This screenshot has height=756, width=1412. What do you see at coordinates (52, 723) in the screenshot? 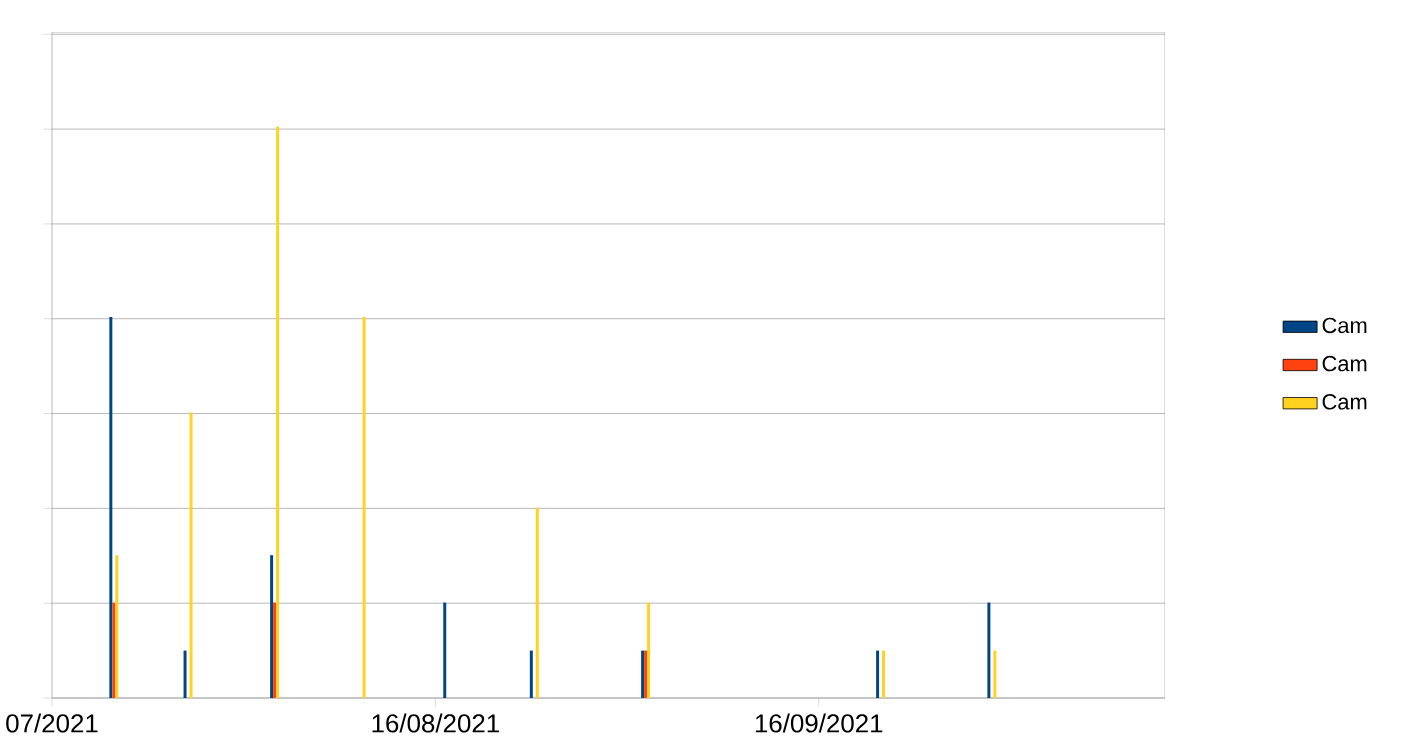
I see `x-tick-label: 07/2021` at bounding box center [52, 723].